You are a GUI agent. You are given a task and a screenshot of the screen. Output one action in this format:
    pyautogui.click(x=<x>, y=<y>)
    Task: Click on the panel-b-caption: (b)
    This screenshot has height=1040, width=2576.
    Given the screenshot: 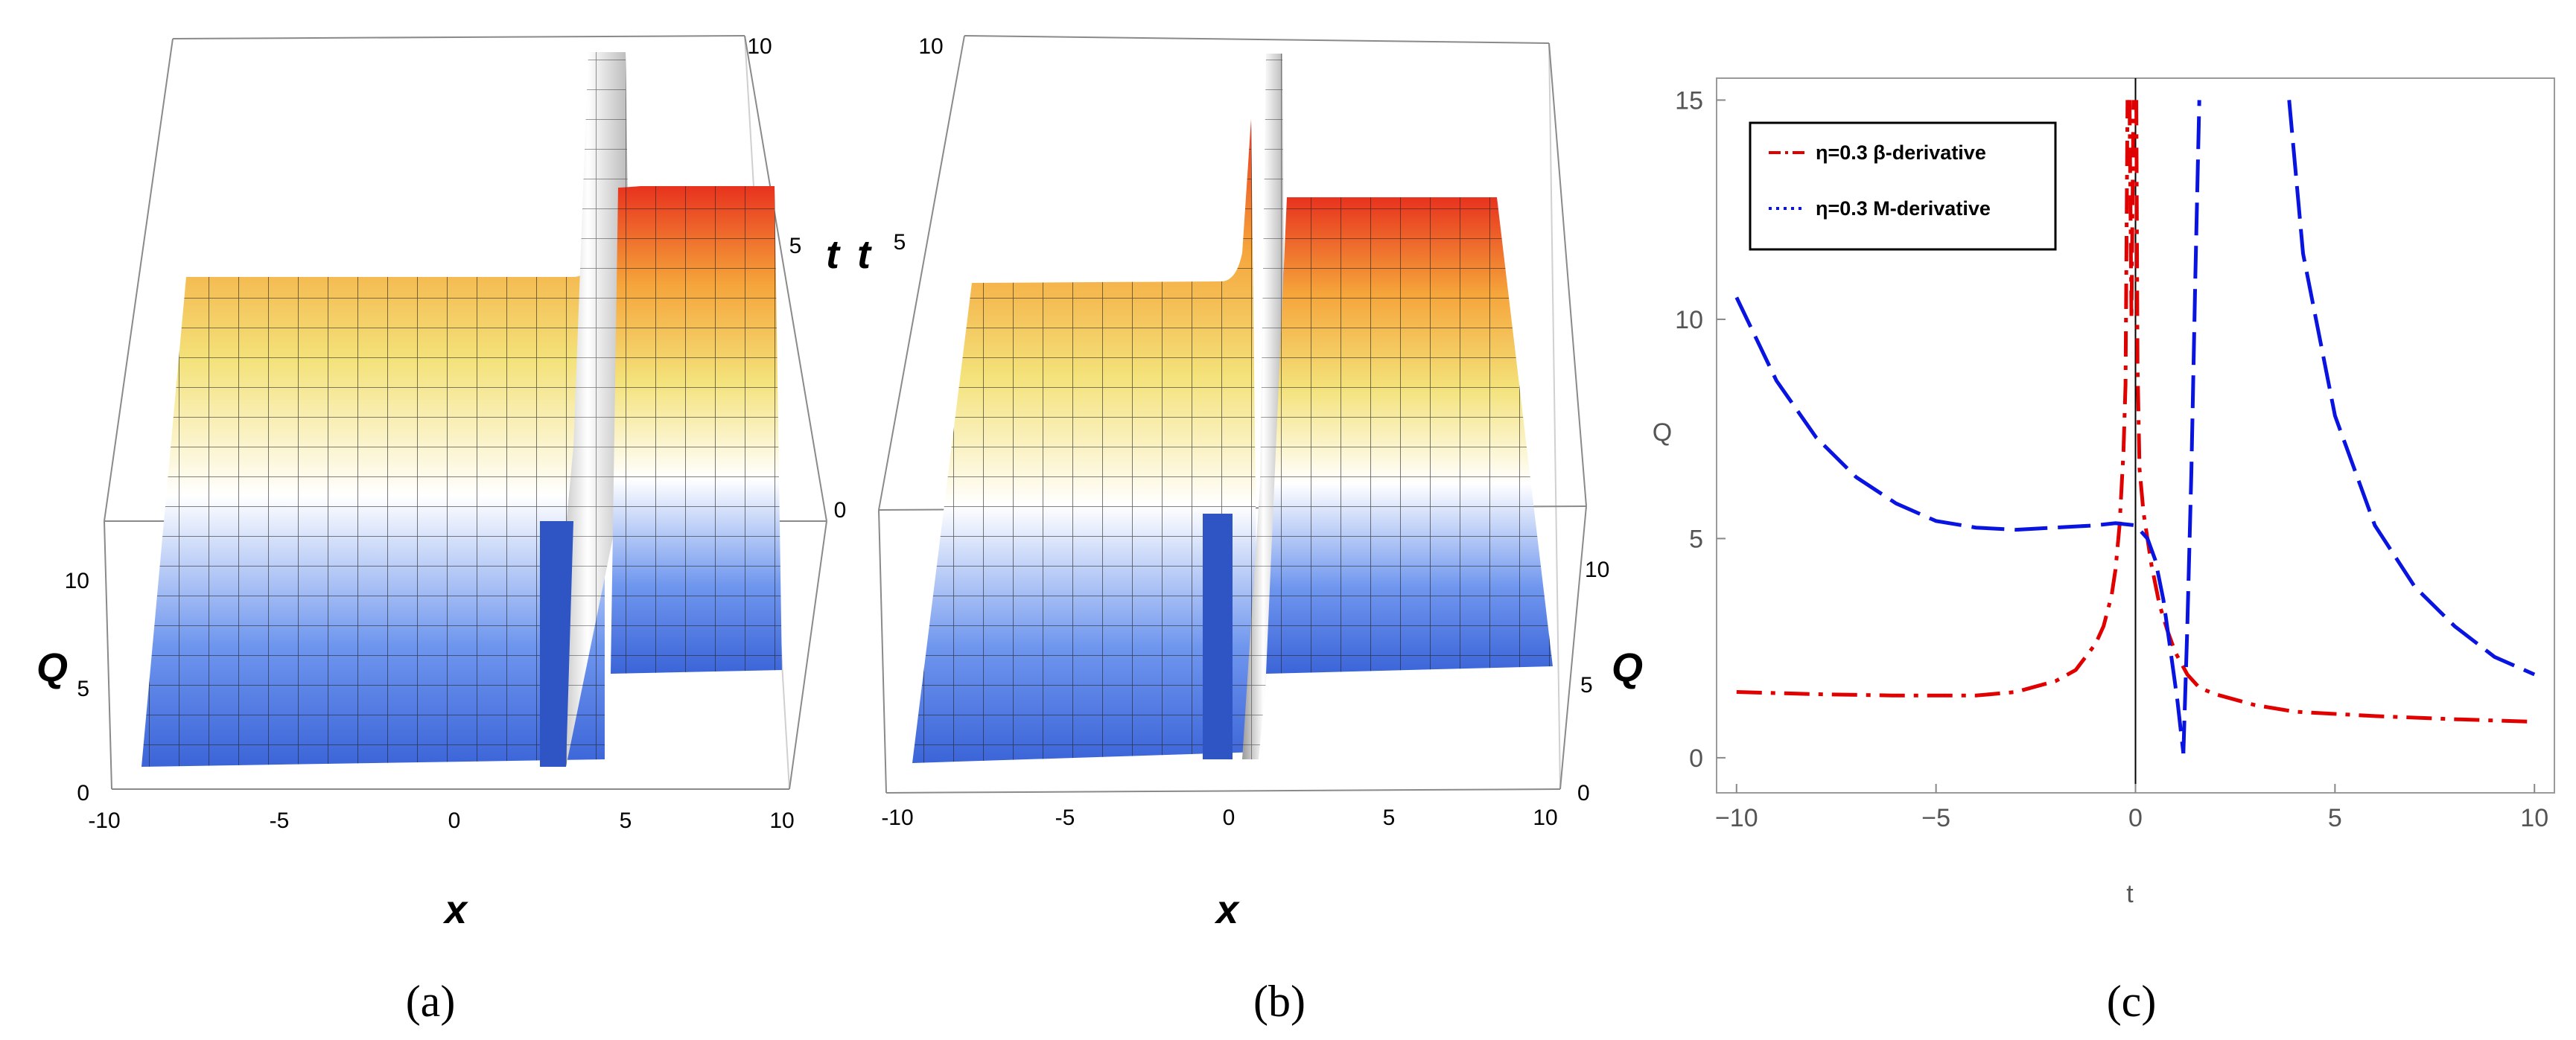 What is the action you would take?
    pyautogui.click(x=1279, y=1001)
    